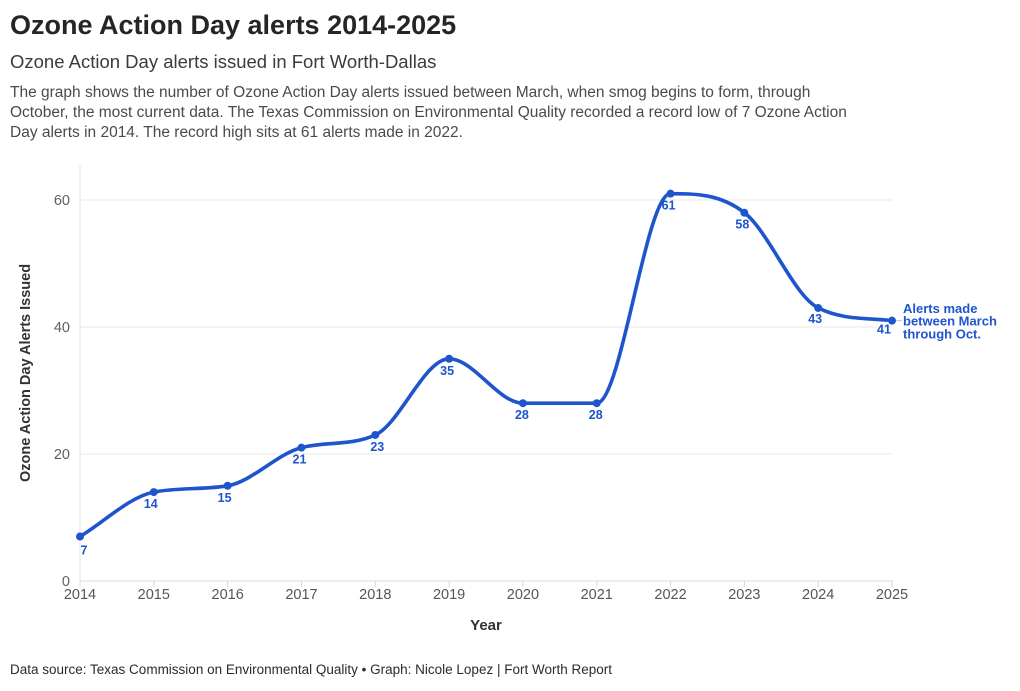 The height and width of the screenshot is (691, 1020). What do you see at coordinates (942, 333) in the screenshot?
I see `annotation-line: through Oct.` at bounding box center [942, 333].